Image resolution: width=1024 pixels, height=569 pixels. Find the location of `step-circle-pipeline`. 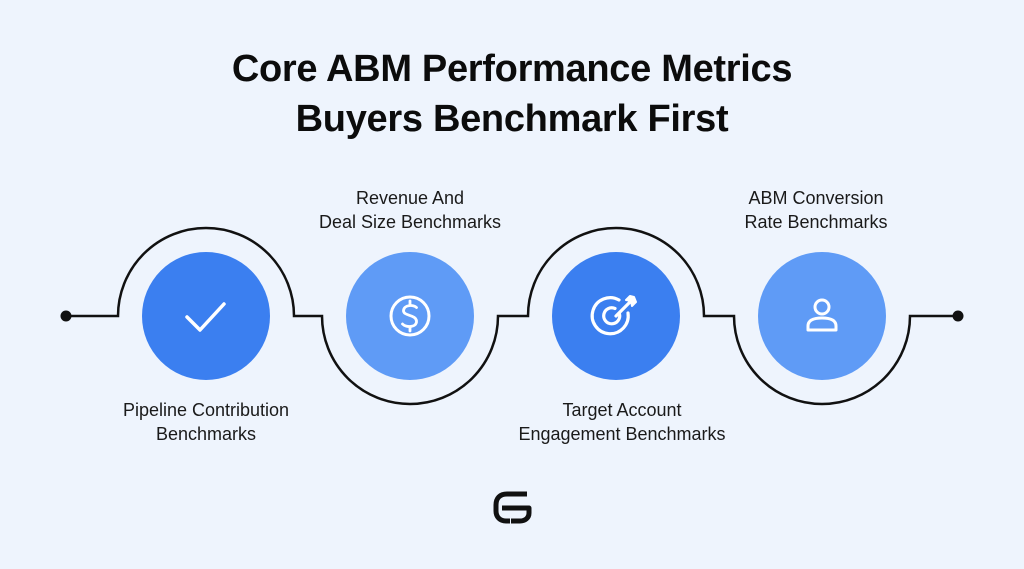

step-circle-pipeline is located at coordinates (206, 316).